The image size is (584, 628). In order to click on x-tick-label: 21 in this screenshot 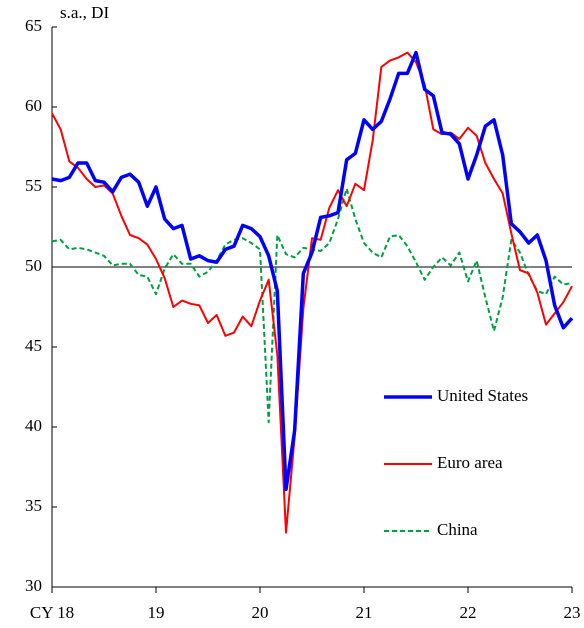, I will do `click(364, 612)`.